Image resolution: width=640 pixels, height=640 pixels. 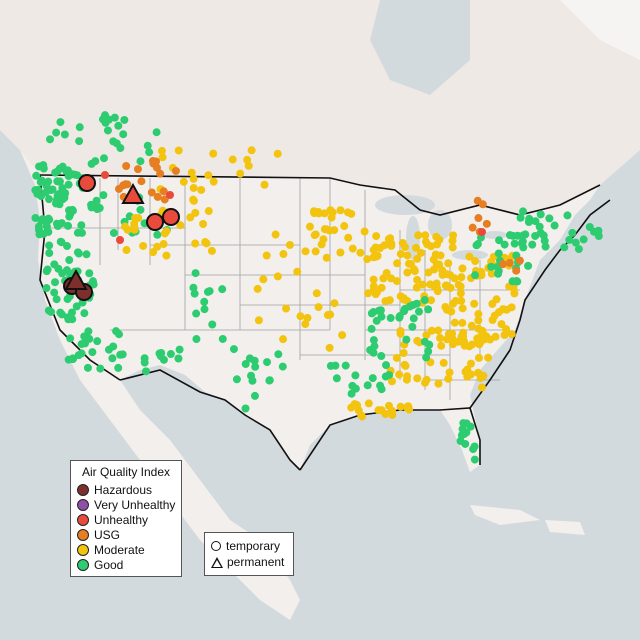 What do you see at coordinates (135, 505) in the screenshot?
I see `legend-label: Very Unhealthy` at bounding box center [135, 505].